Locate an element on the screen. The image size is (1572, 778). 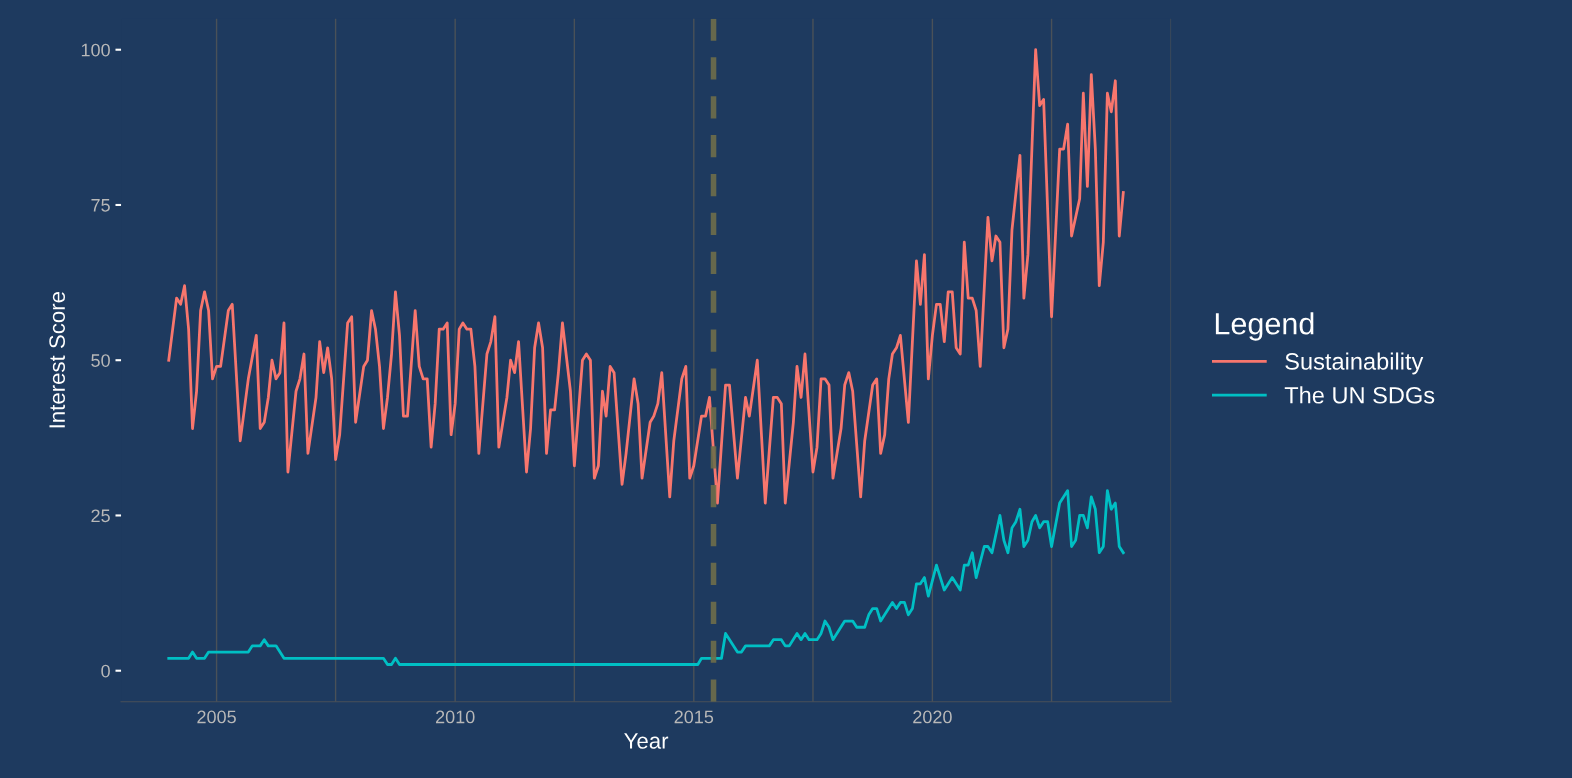
legend-title: Legend is located at coordinates (1264, 326).